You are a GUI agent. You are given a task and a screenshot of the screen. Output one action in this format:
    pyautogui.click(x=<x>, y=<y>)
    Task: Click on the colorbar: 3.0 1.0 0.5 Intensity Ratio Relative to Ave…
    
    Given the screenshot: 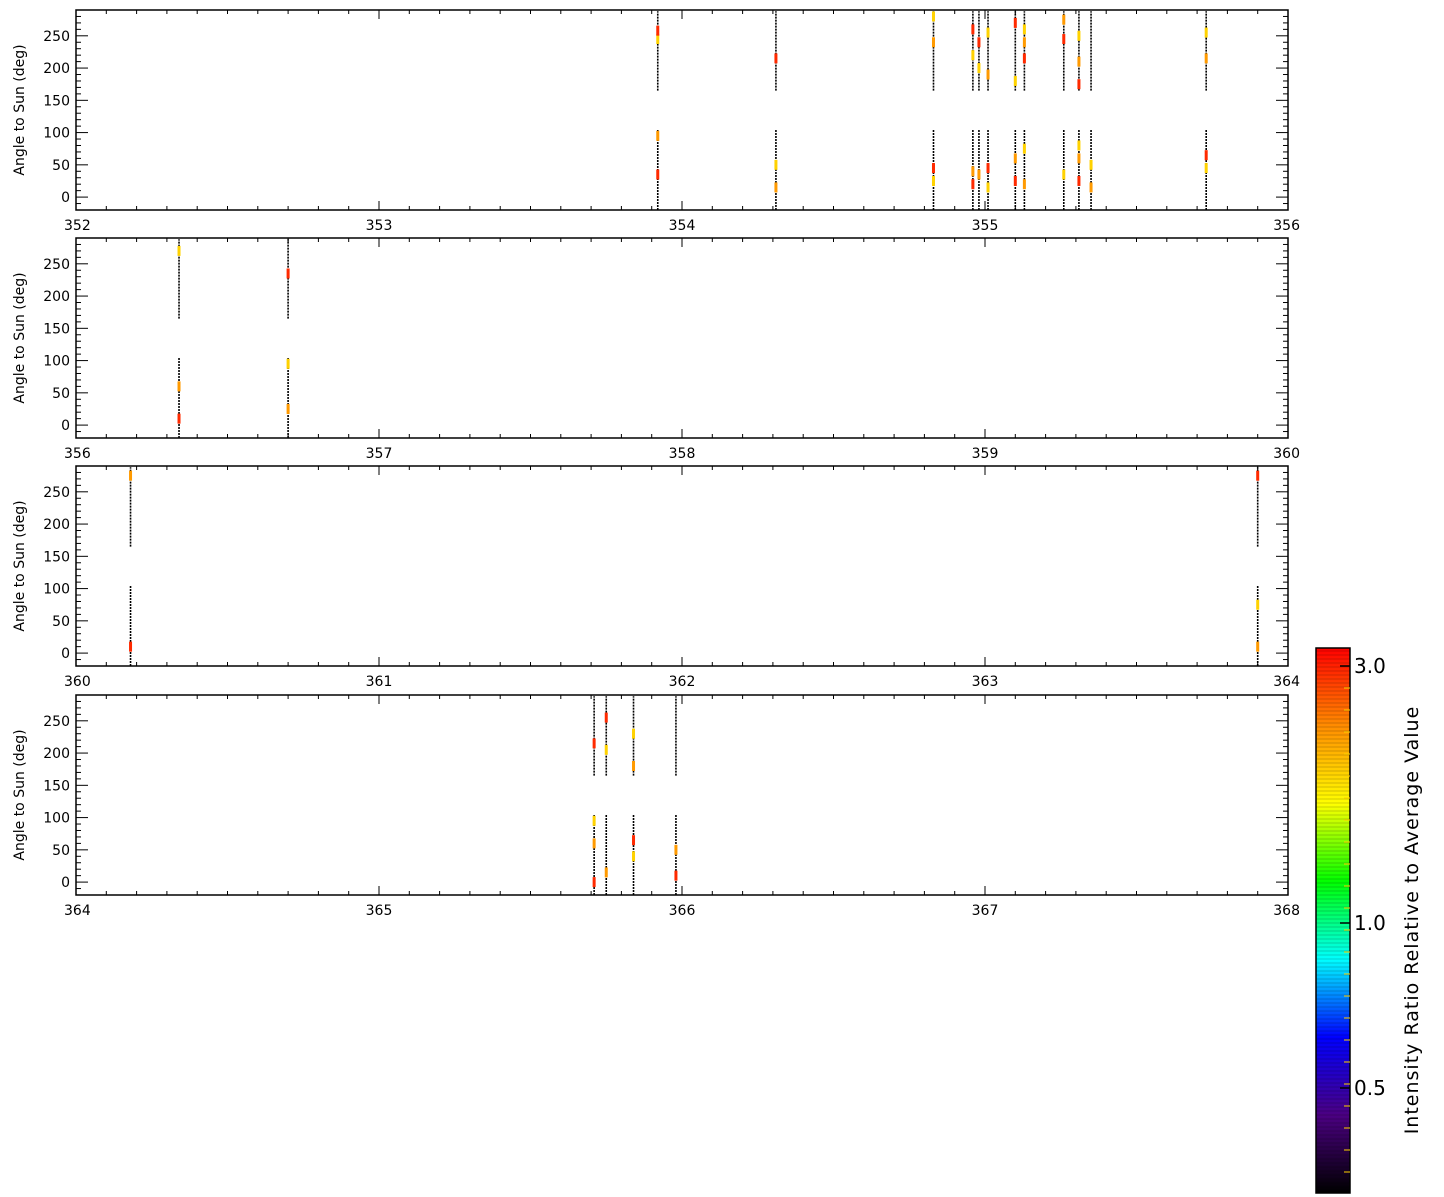 What is the action you would take?
    pyautogui.click(x=1369, y=920)
    